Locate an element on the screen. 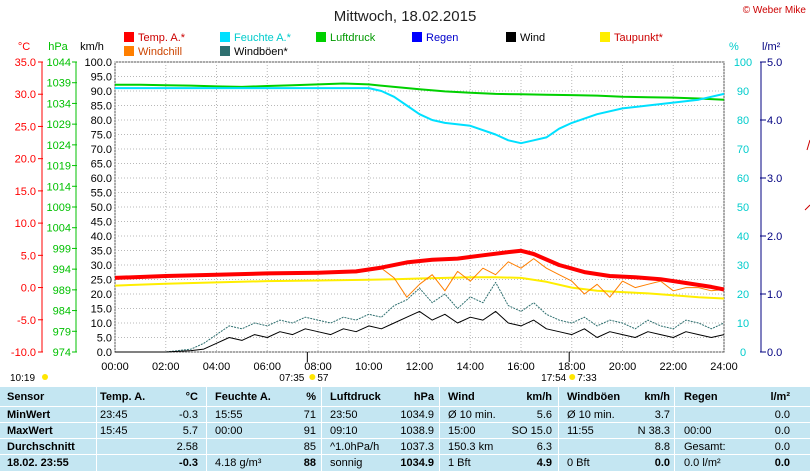 This screenshot has width=810, height=471. table-cell: 91 is located at coordinates (309, 431).